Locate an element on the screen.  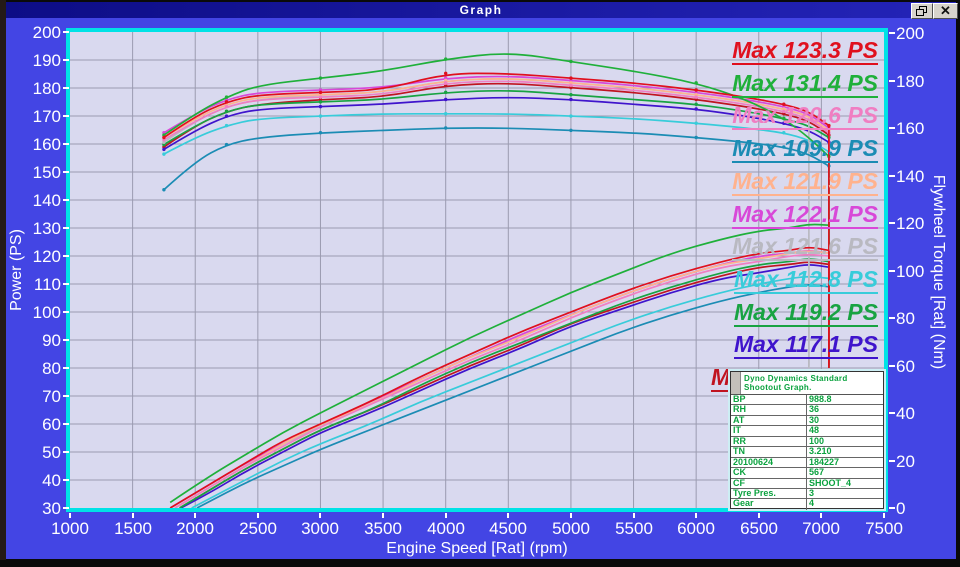
table-row: RH 36 is located at coordinates (807, 410).